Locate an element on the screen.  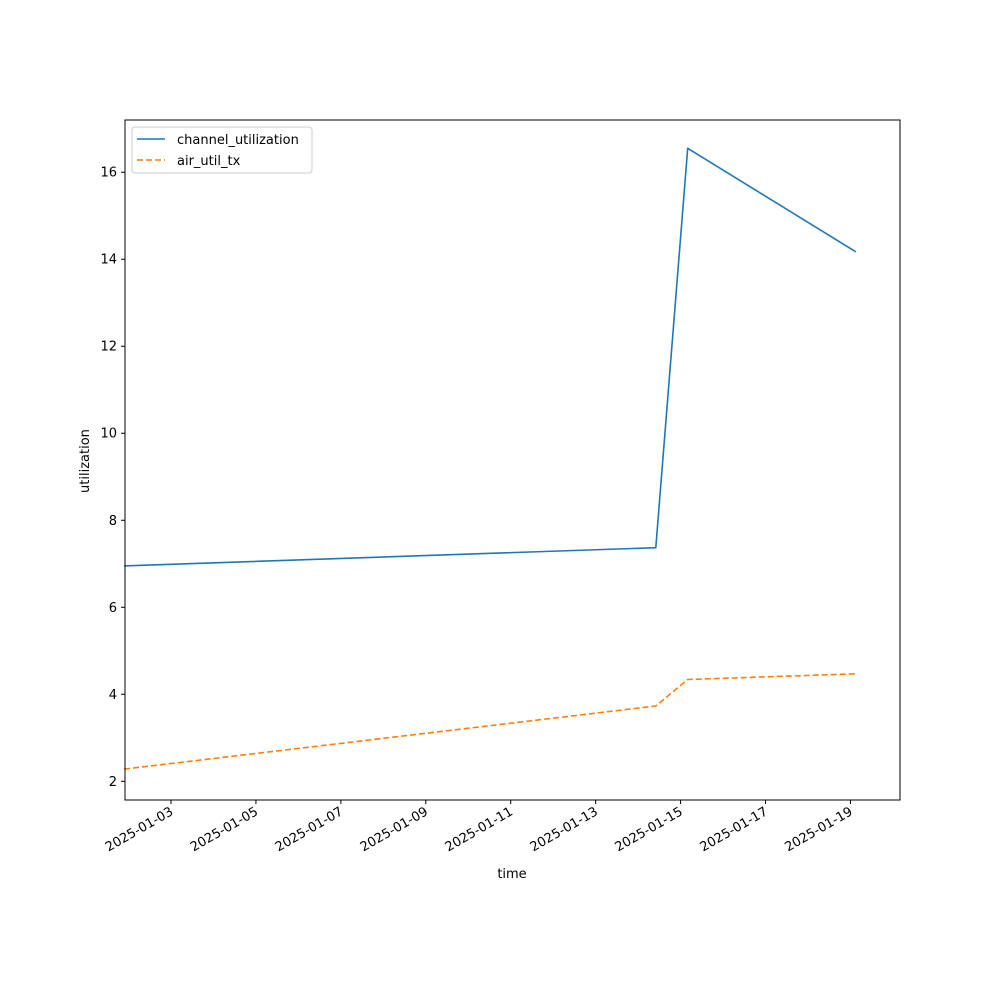
y-axis: 2 4 6 8 10 12 14 16 is located at coordinates (112, 478).